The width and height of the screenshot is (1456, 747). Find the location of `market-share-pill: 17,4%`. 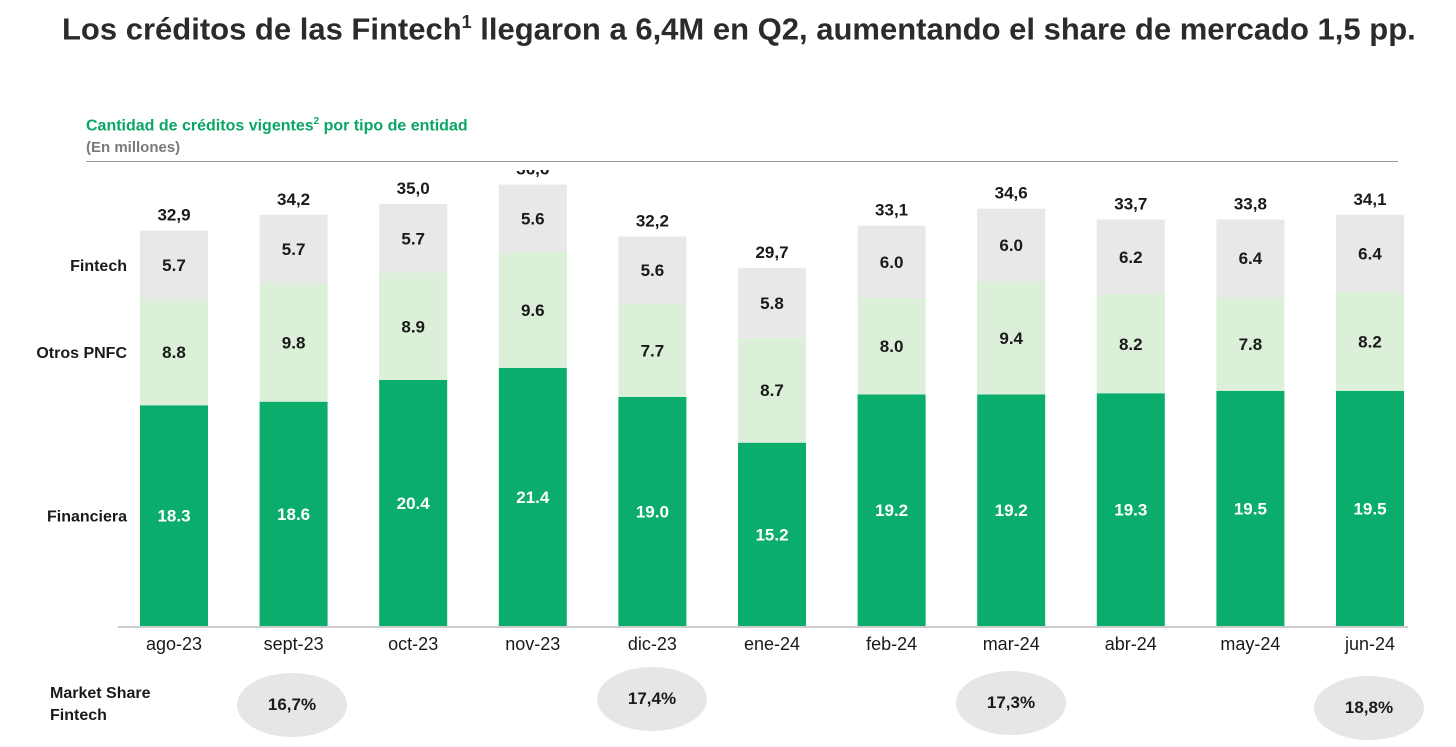

market-share-pill: 17,4% is located at coordinates (652, 699).